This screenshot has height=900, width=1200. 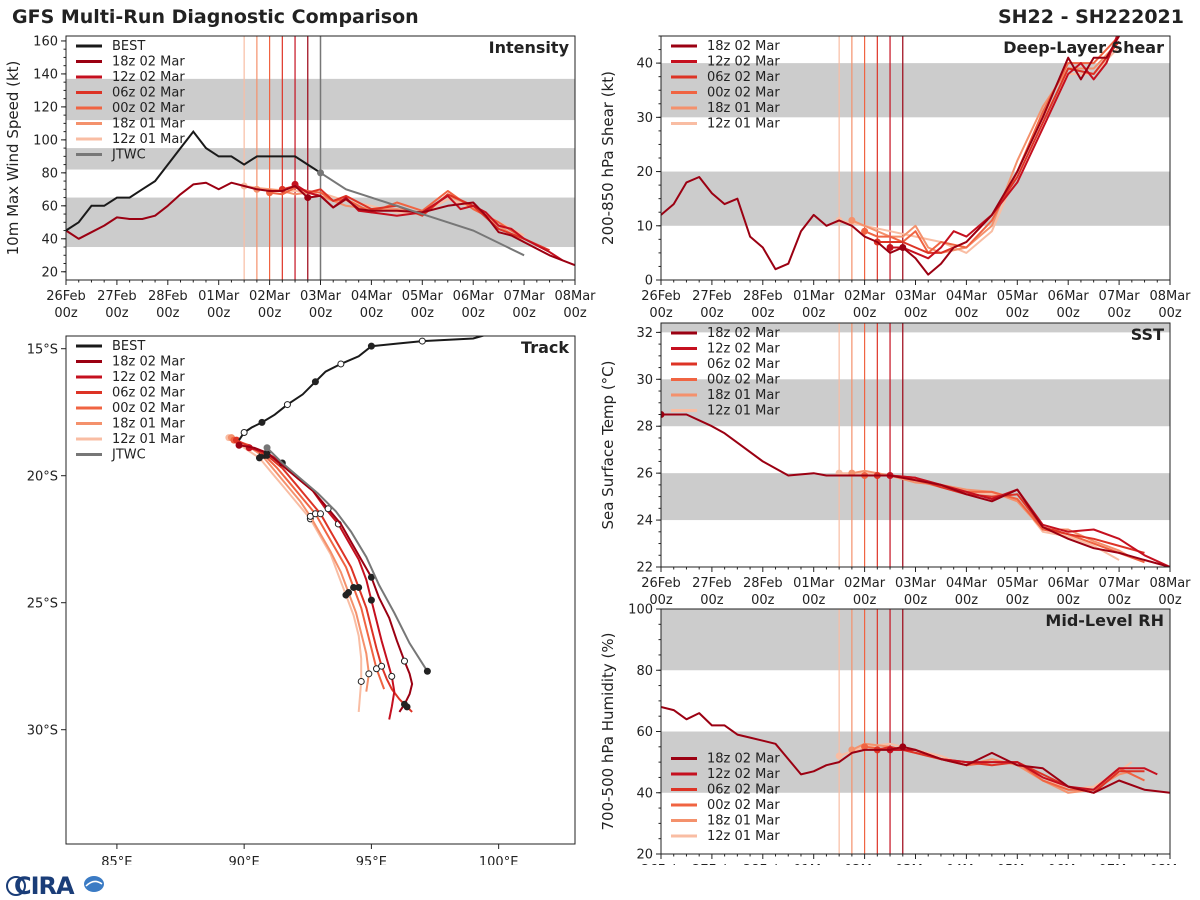 What do you see at coordinates (42, 477) in the screenshot?
I see `y-tick-label: 20°S` at bounding box center [42, 477].